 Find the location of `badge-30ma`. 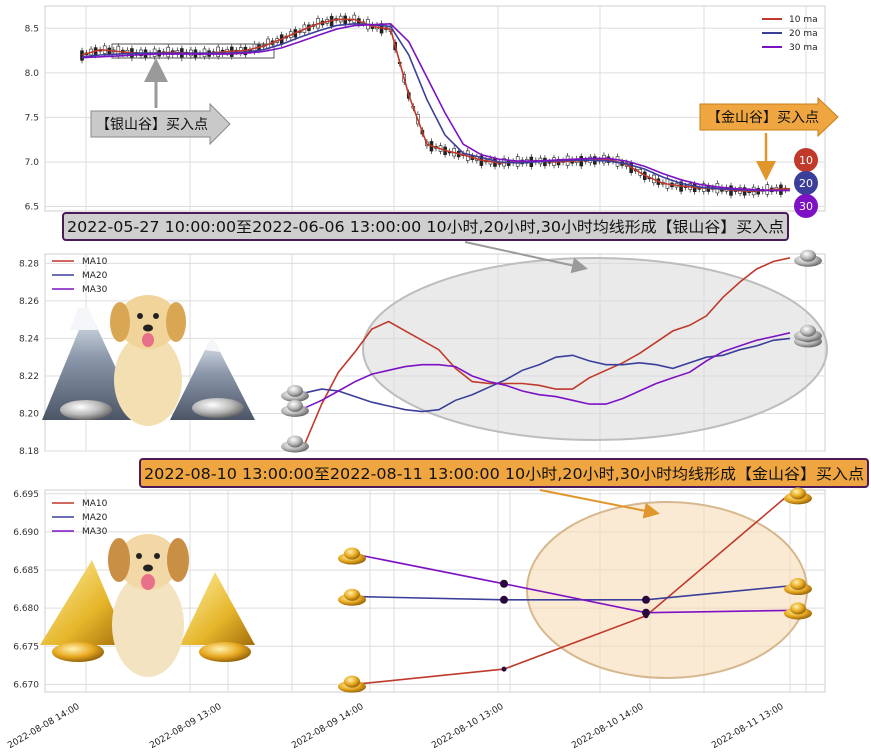

badge-30ma is located at coordinates (806, 206).